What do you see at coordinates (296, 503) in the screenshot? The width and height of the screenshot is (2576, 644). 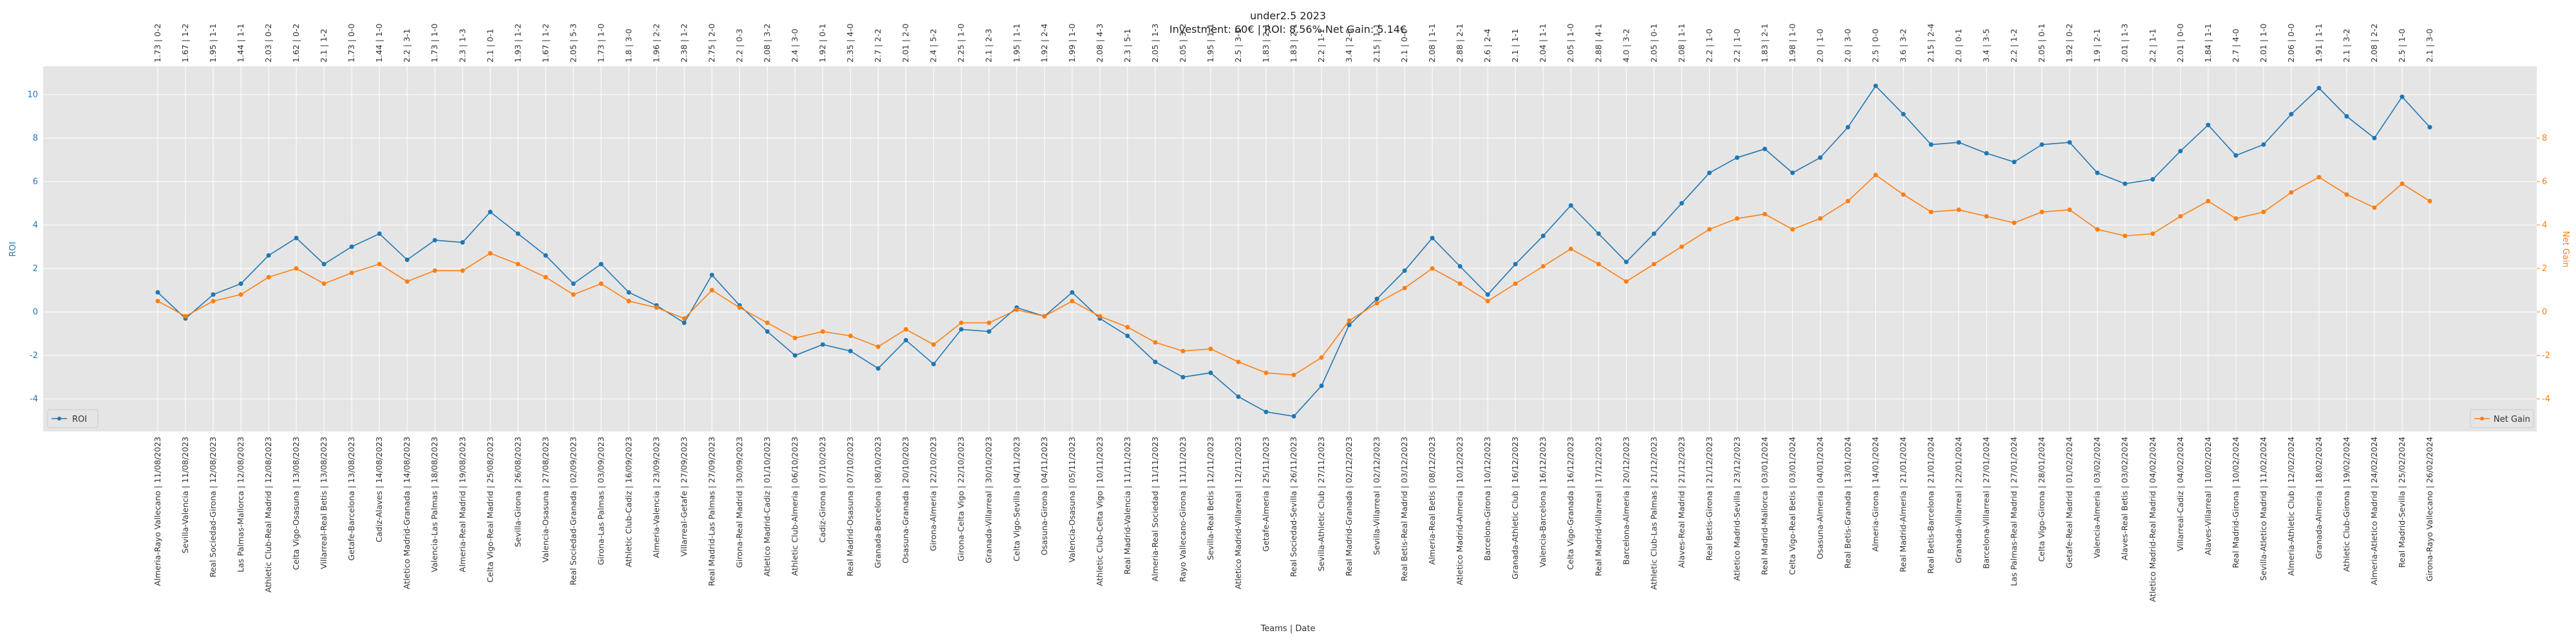 I see `x-tick-label: Celta Vigo-Osasuna | 13/08/2023` at bounding box center [296, 503].